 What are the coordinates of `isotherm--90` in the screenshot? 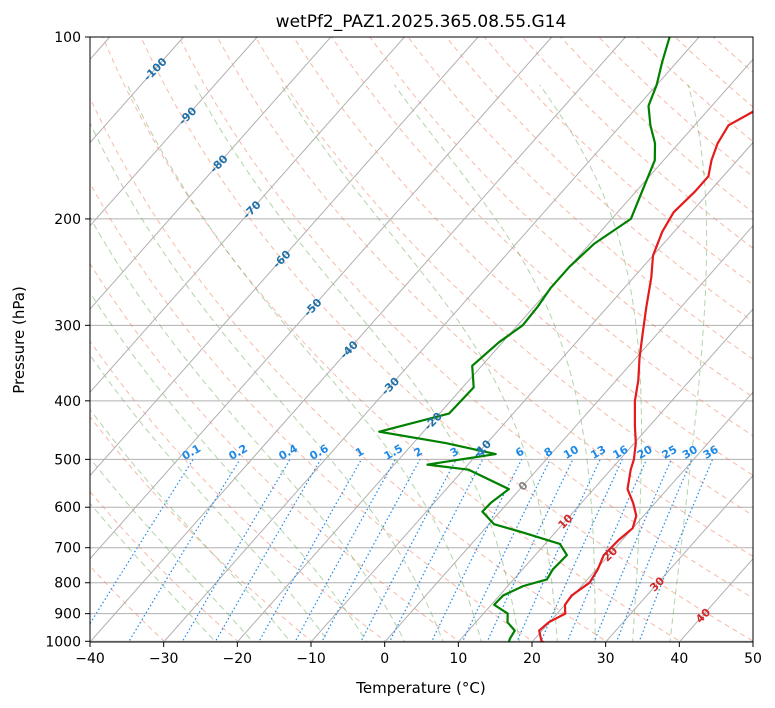 It's located at (174, 132).